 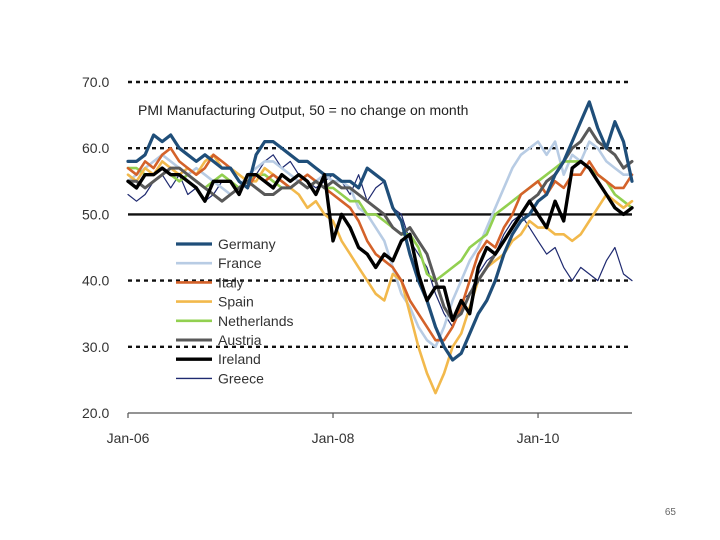 What do you see at coordinates (247, 244) in the screenshot?
I see `legend-label-germany: Germany` at bounding box center [247, 244].